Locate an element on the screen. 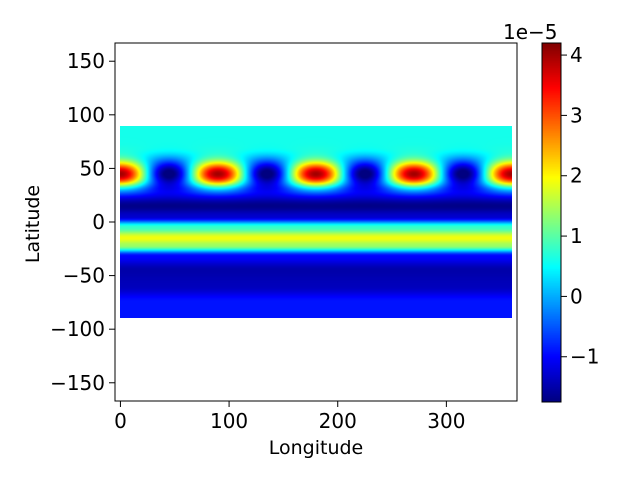 The image size is (640, 480). x-tick-label: 100 is located at coordinates (229, 421).